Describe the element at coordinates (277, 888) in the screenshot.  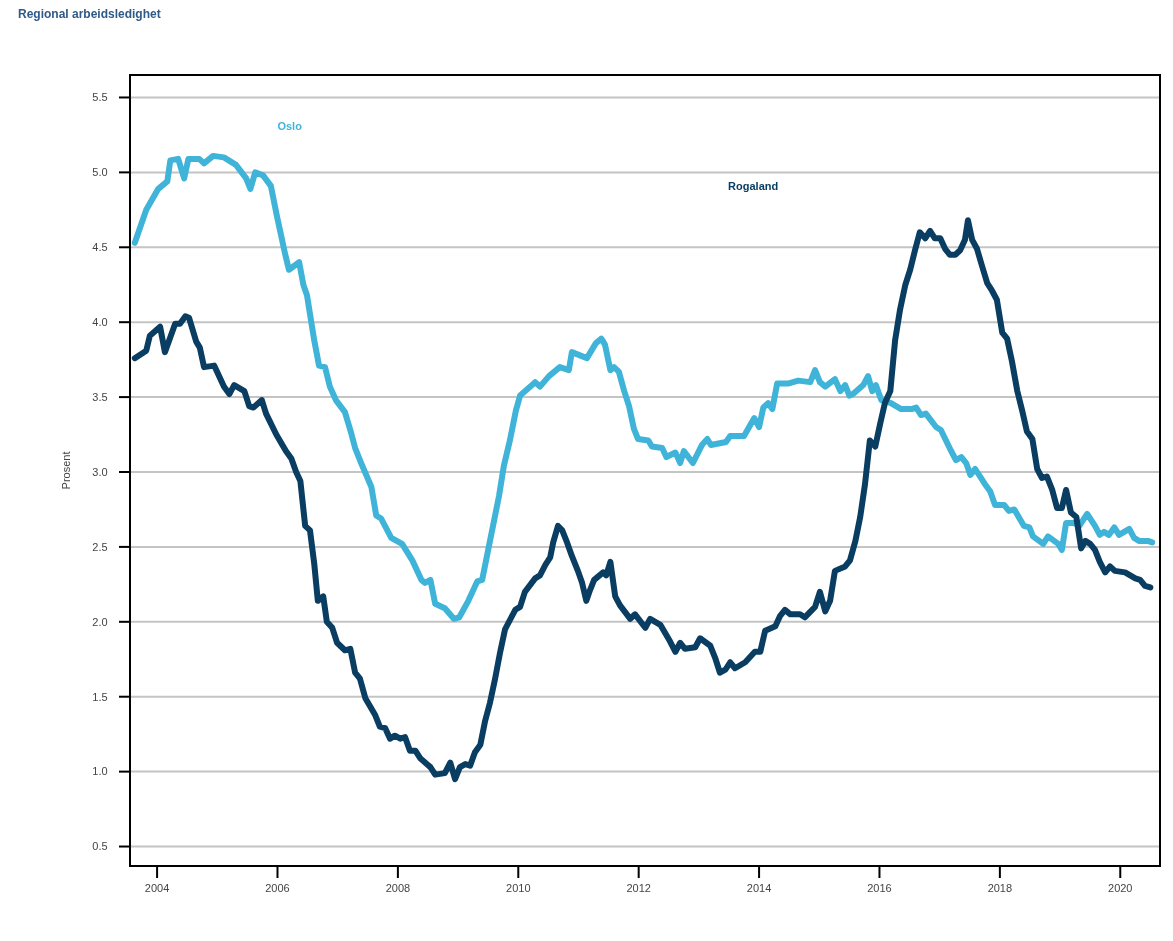
I see `x-tick-label: 2006` at that location.